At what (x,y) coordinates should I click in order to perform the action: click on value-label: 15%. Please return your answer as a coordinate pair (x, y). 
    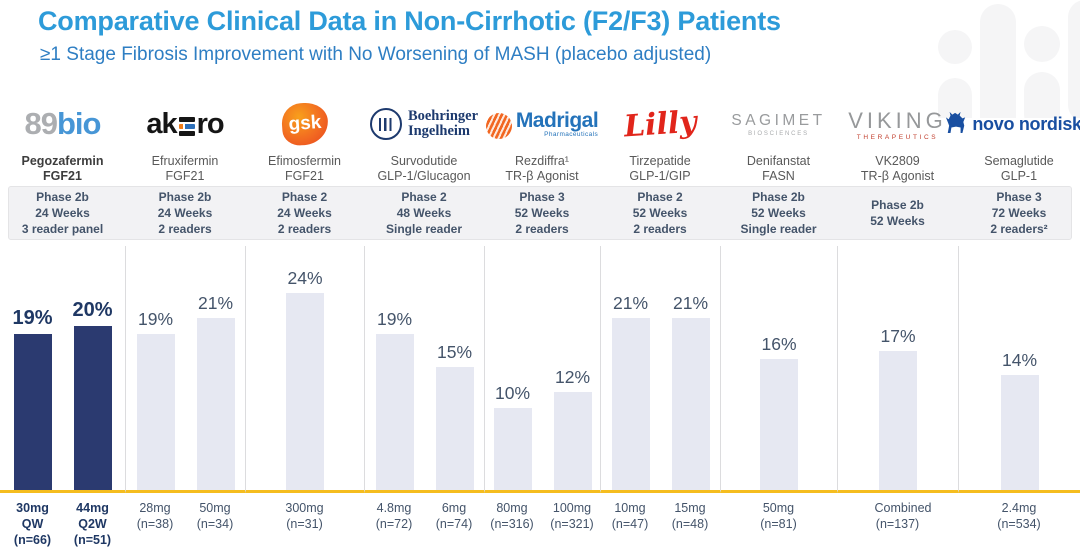
    Looking at the image, I should click on (454, 352).